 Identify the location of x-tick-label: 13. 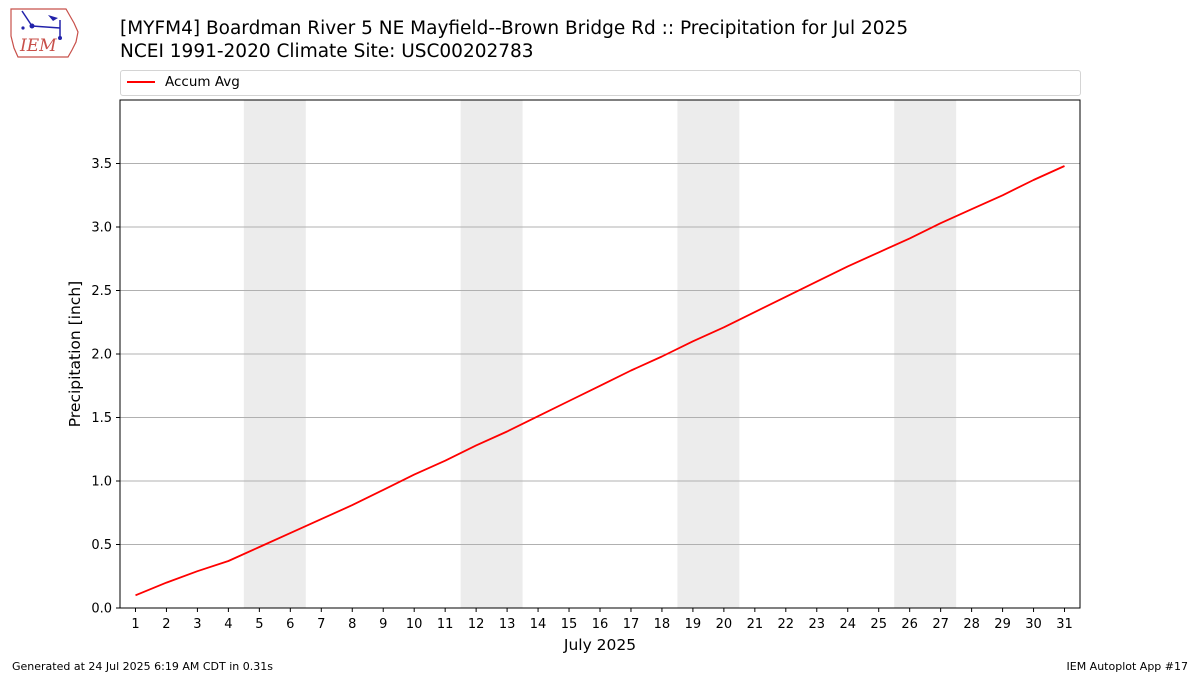
(507, 624).